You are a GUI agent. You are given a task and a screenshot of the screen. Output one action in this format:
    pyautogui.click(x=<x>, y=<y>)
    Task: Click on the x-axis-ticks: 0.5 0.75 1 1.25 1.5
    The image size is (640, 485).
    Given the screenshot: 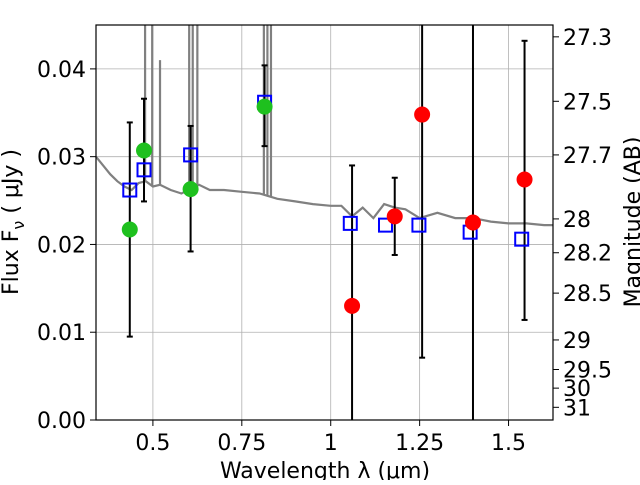 What is the action you would take?
    pyautogui.click(x=330, y=438)
    